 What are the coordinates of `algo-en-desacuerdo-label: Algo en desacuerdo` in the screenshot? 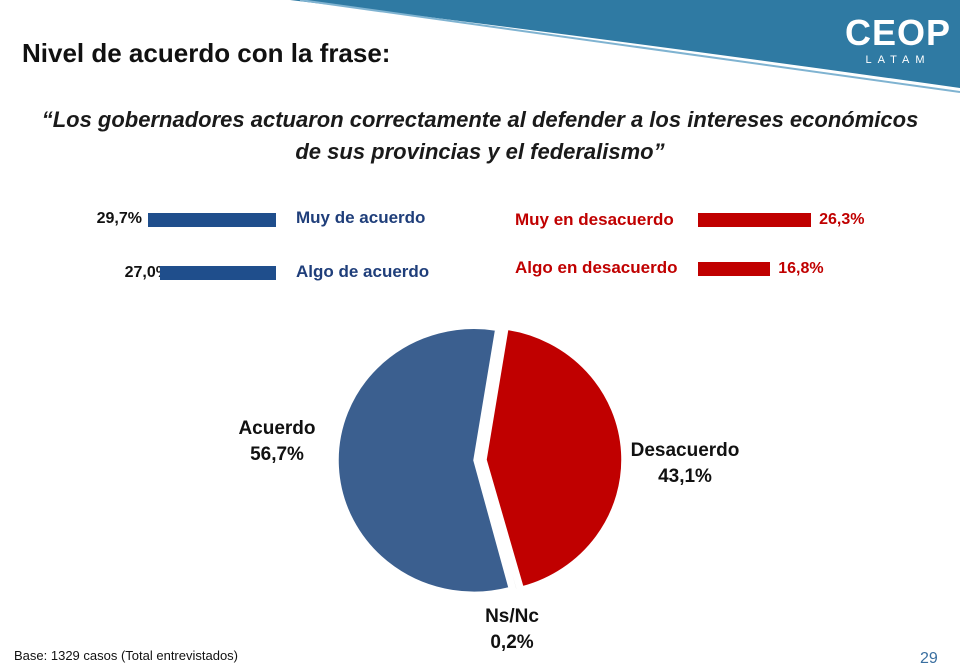 It's located at (596, 267).